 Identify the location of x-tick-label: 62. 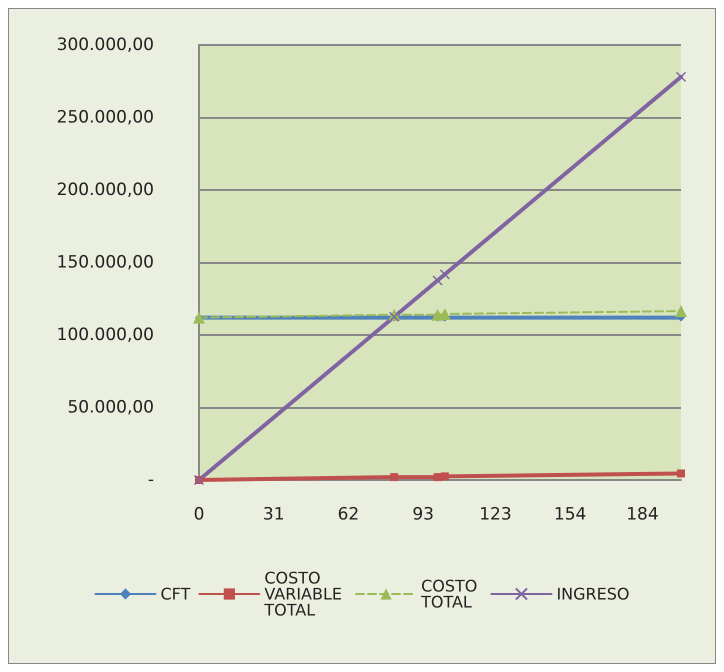
(349, 514).